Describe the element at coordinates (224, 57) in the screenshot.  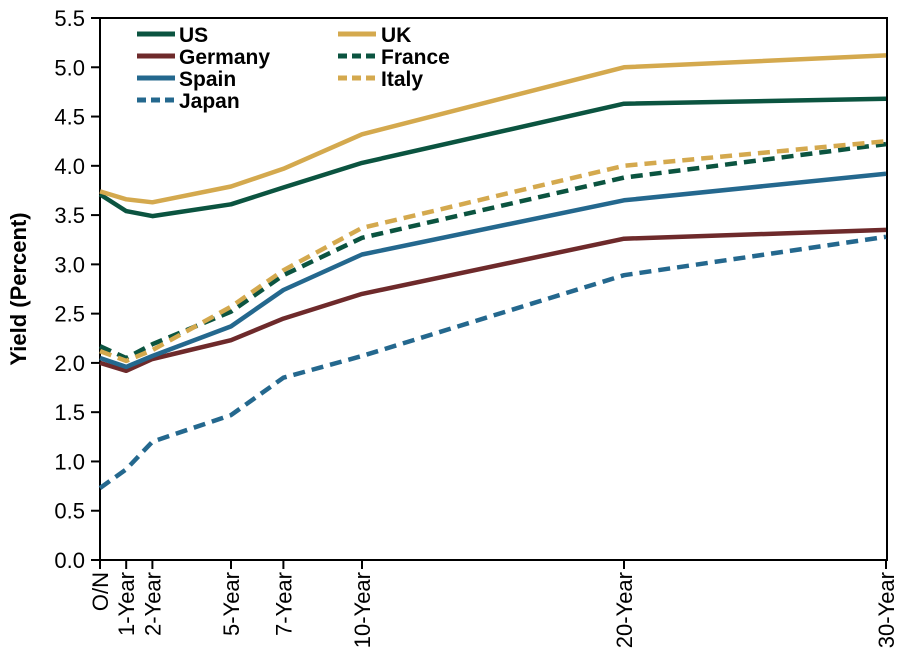
I see `legend-label-germany: Germany` at that location.